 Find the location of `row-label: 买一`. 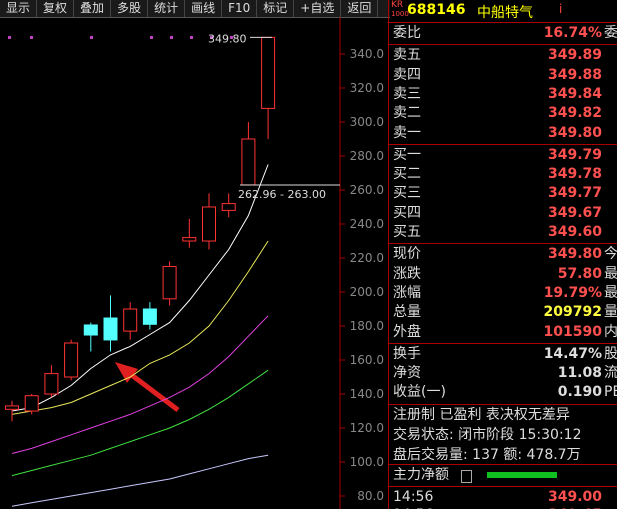

row-label: 买一 is located at coordinates (407, 154).